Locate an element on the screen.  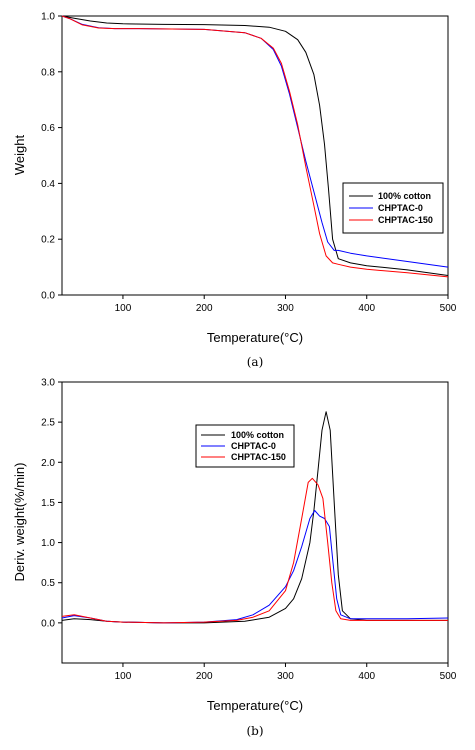
chart-b-ylabel: Deriv. weight(%/min) is located at coordinates (19, 522).